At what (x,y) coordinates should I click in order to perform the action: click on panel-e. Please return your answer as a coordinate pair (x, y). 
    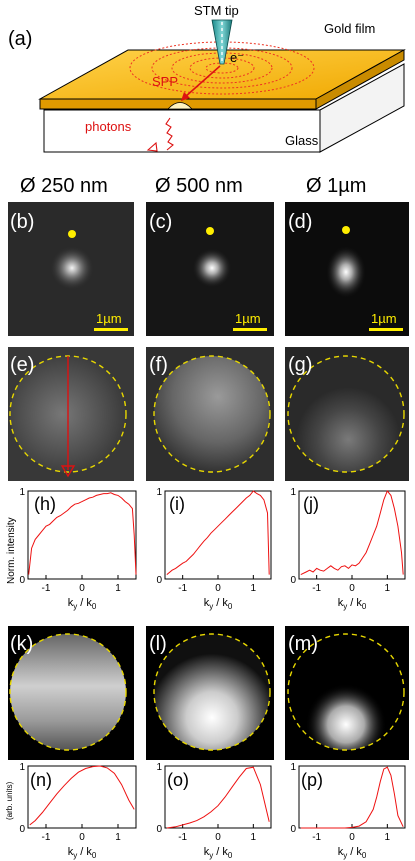
    Looking at the image, I should click on (71, 414).